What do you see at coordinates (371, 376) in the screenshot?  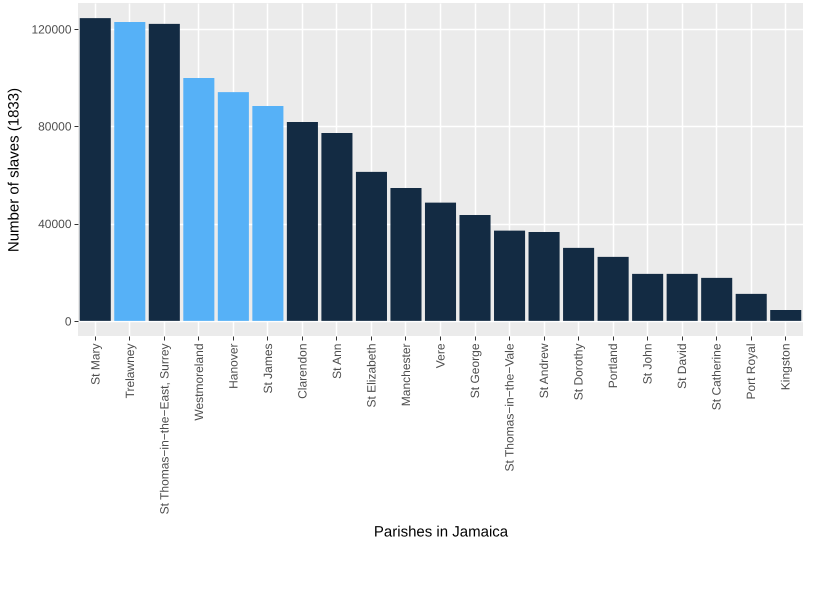 I see `x-tick-label: St Elizabeth` at bounding box center [371, 376].